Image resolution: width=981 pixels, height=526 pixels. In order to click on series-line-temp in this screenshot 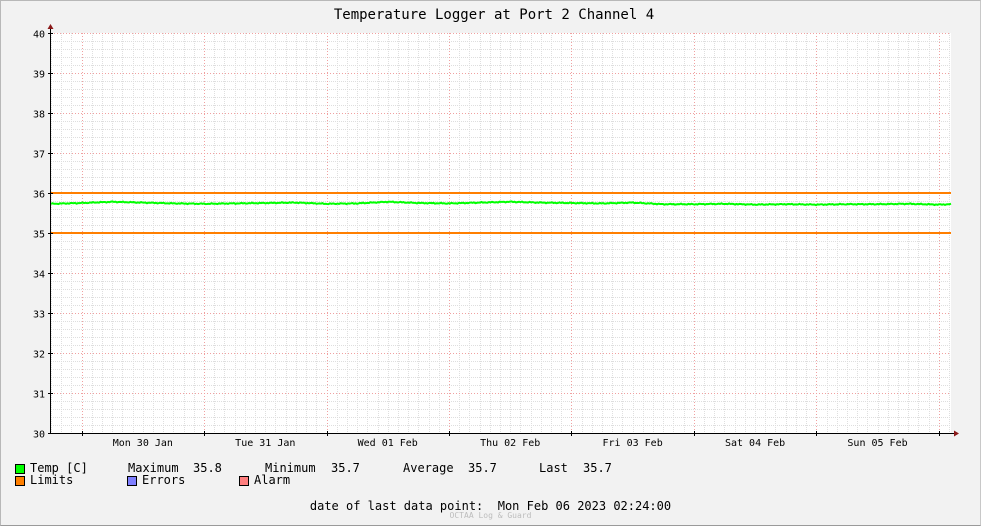, I will do `click(501, 203)`.